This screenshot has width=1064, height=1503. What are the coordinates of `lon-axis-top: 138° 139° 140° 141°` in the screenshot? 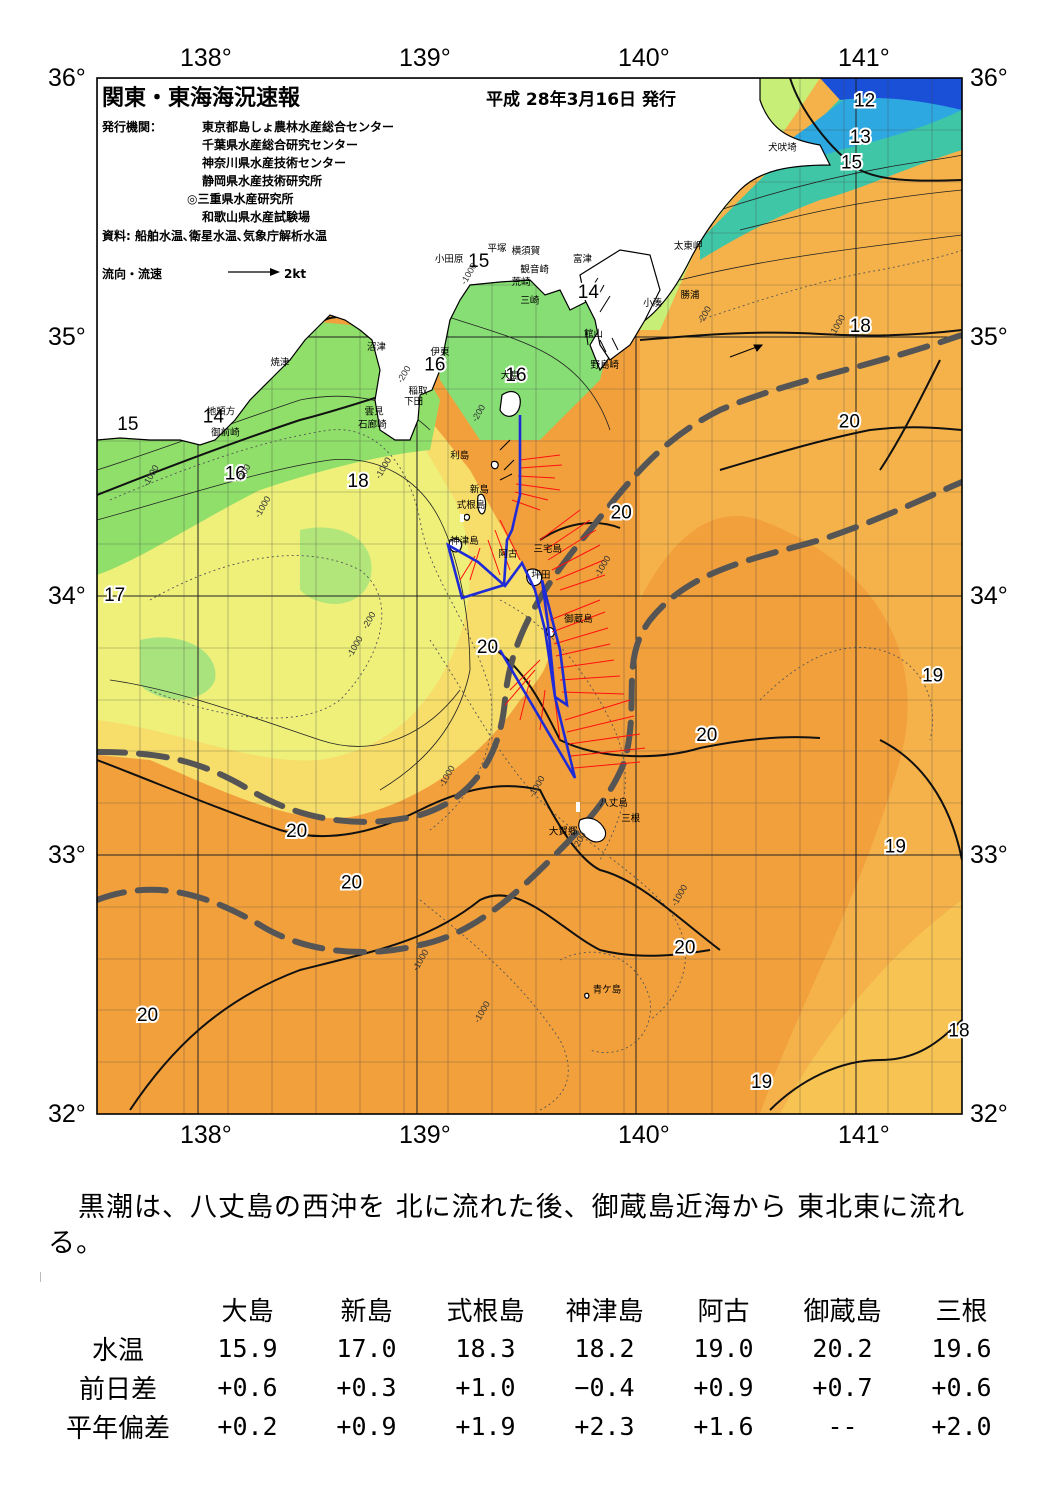 It's located at (535, 58).